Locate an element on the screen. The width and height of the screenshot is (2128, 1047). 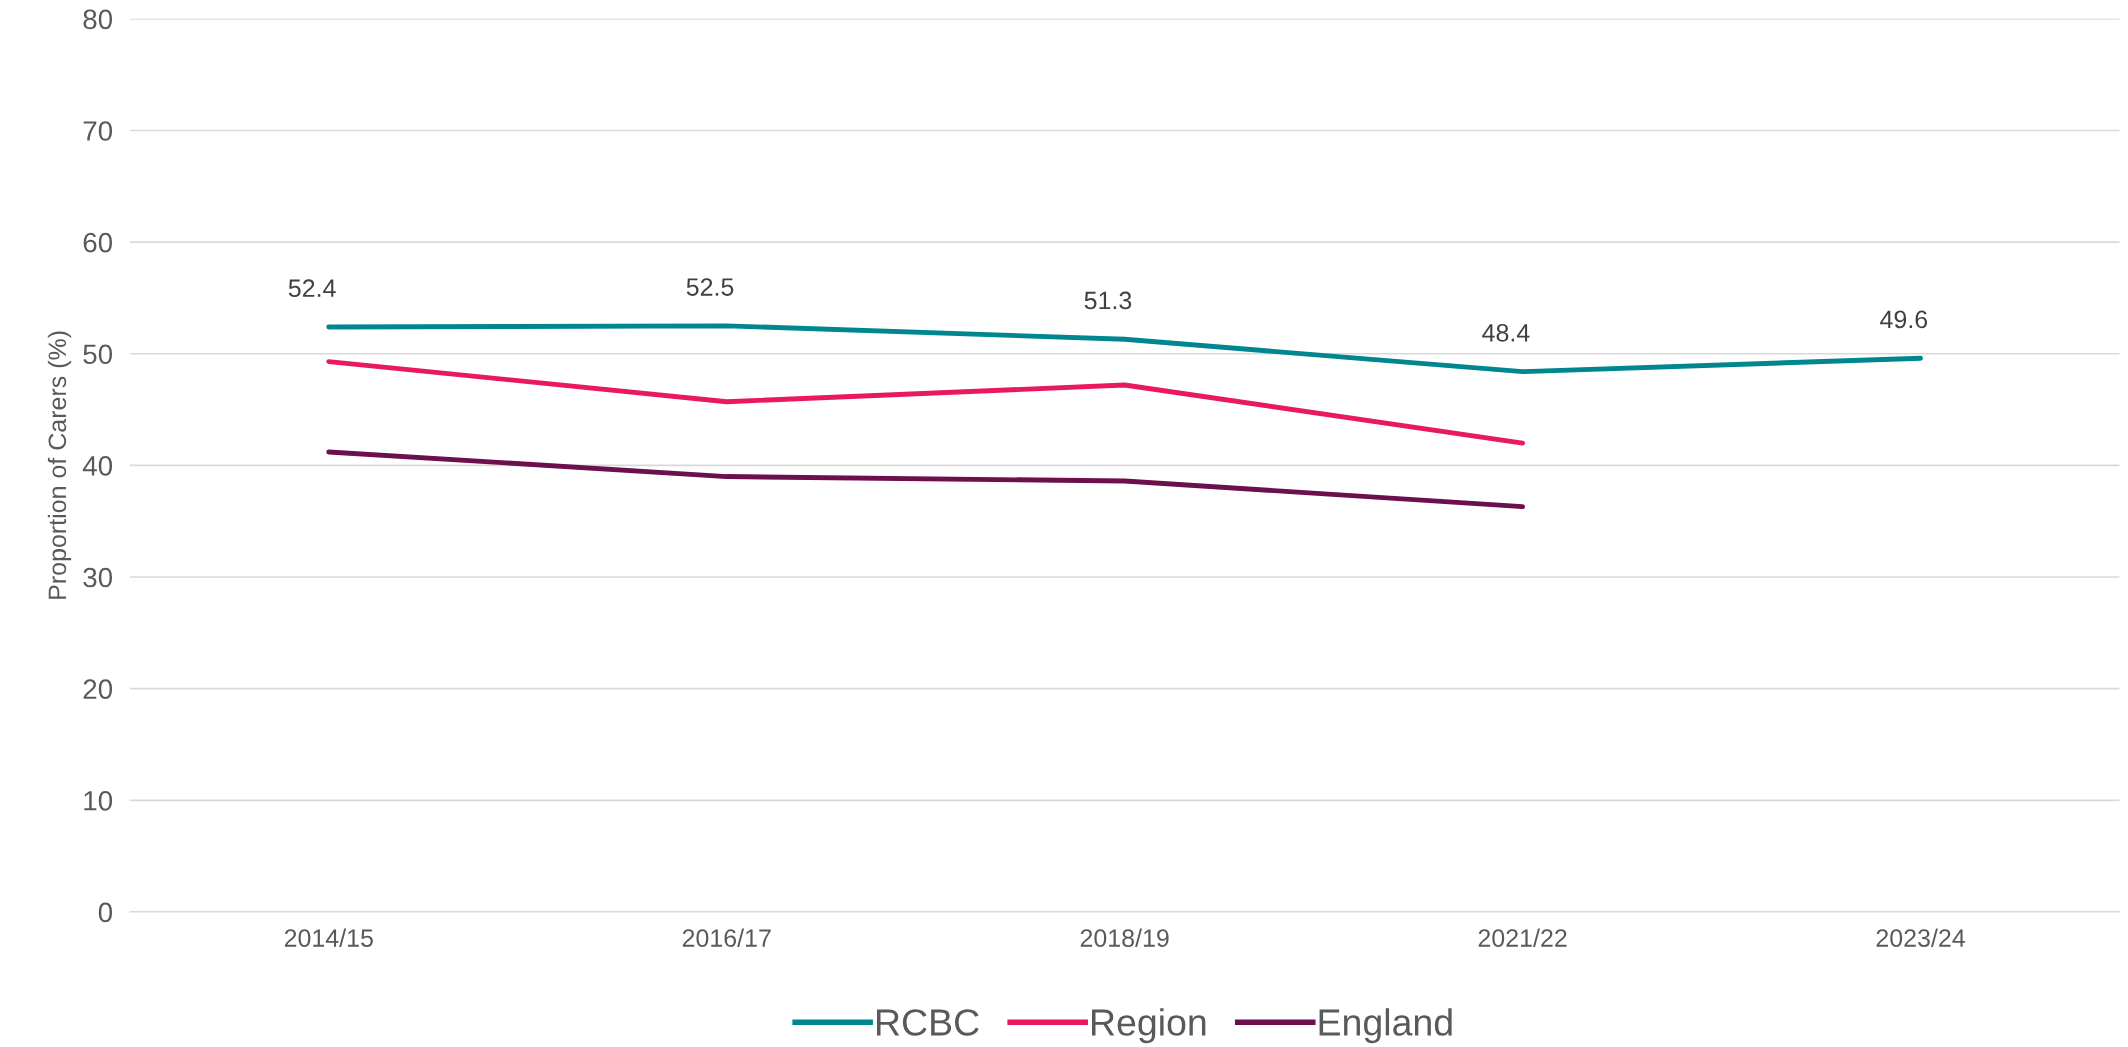
y-tick-label: 0 is located at coordinates (105, 912).